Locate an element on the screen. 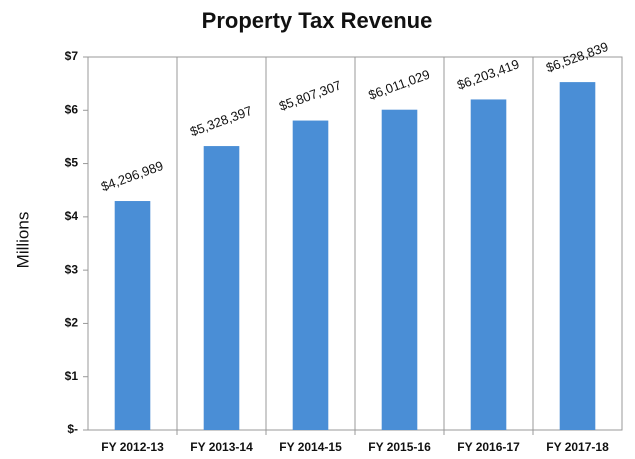  data-label: $5,328,397 is located at coordinates (221, 121).